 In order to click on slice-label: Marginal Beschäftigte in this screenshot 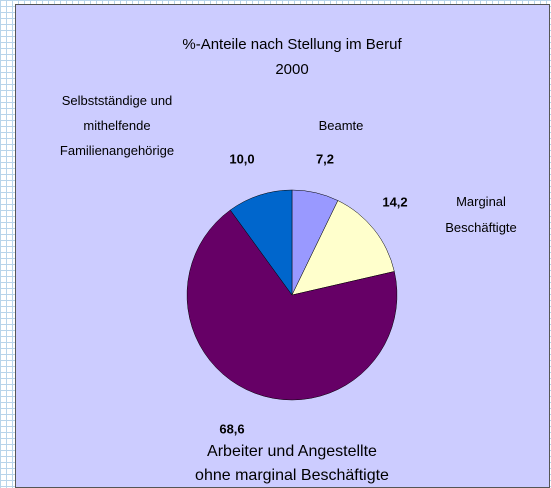, I will do `click(481, 214)`.